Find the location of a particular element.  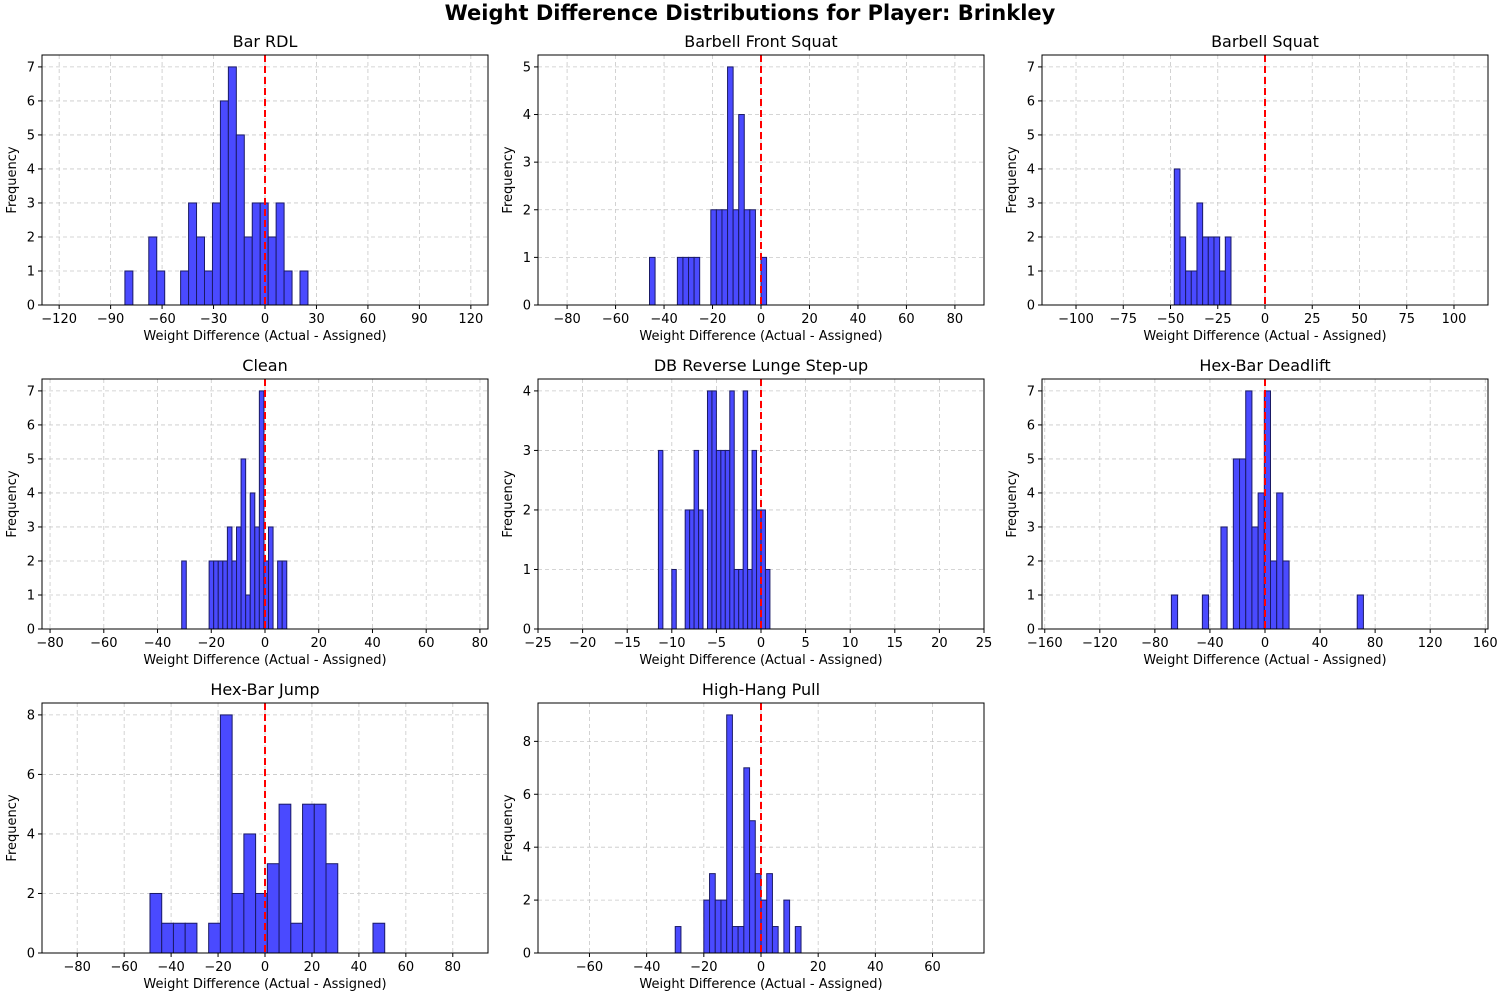

x-tick-label: −160 is located at coordinates (1045, 643).